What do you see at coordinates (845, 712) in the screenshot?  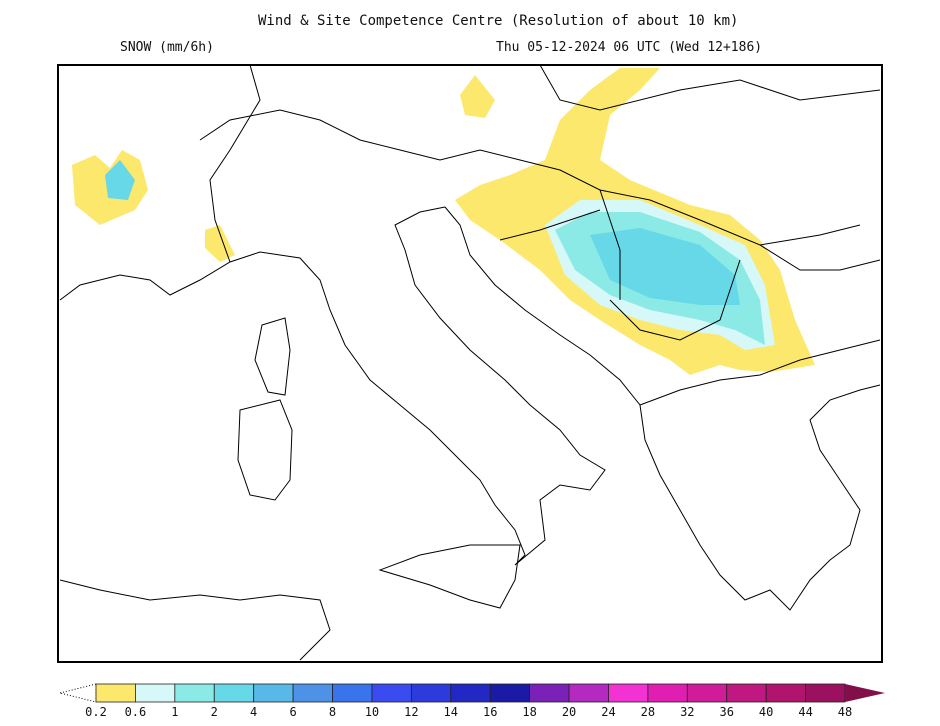 I see `legend-label: 48` at bounding box center [845, 712].